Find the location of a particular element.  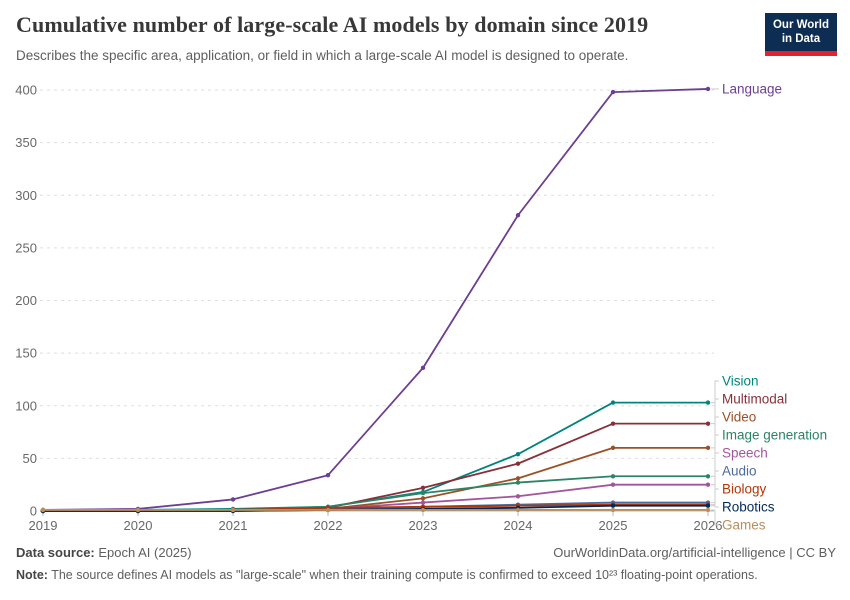

series-line-video is located at coordinates (375, 479).